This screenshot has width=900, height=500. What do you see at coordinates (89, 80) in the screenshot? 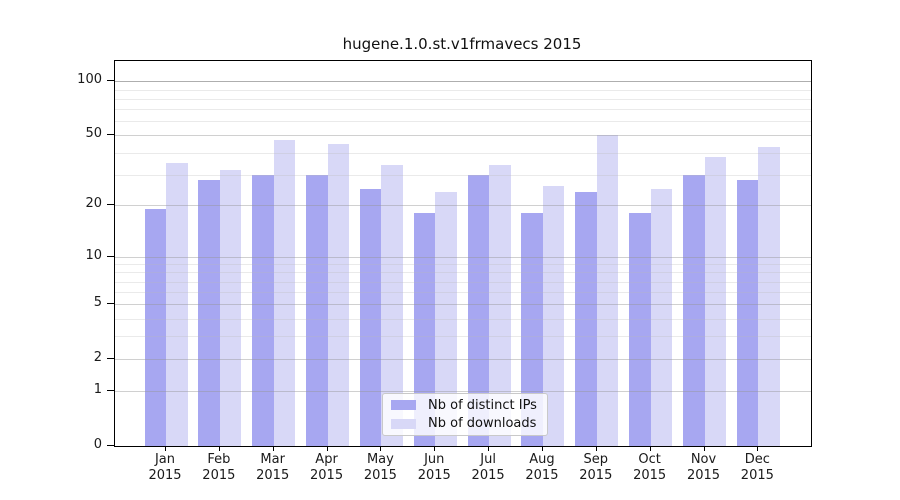
I see `y-tick-label-100: 100` at bounding box center [89, 80].